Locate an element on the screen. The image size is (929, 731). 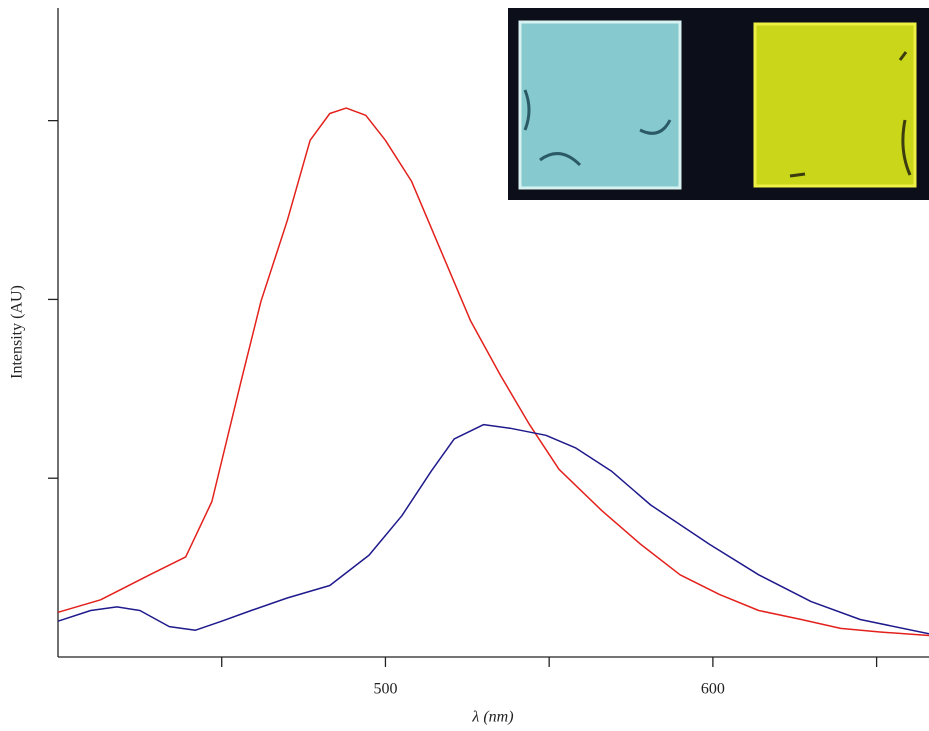
x-tick-label: 600 is located at coordinates (713, 689).